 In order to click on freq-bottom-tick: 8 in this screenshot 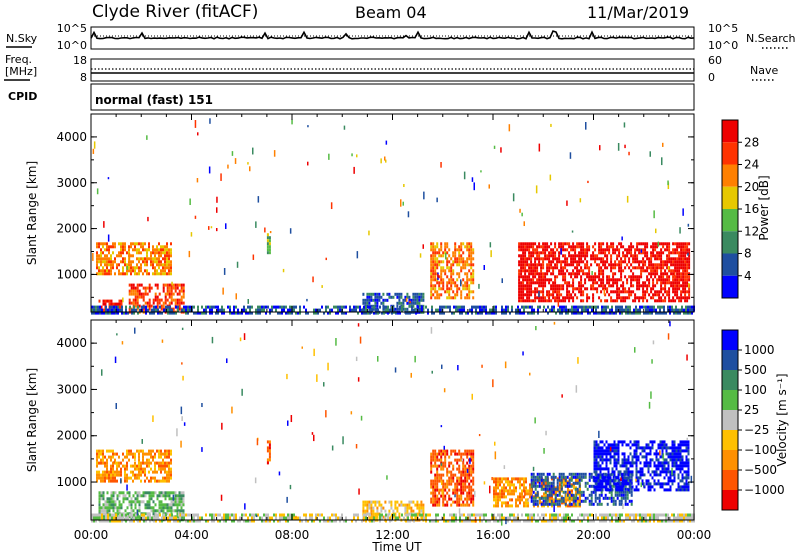, I will do `click(83, 77)`.